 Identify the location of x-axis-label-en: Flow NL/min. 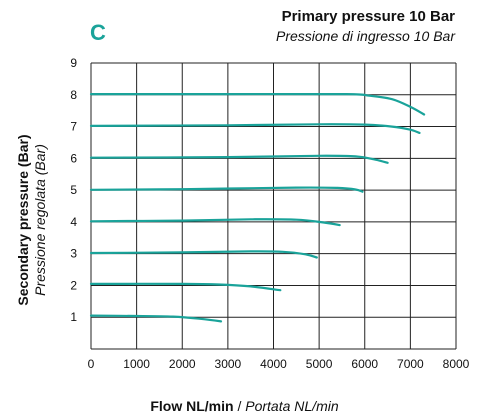
(192, 406).